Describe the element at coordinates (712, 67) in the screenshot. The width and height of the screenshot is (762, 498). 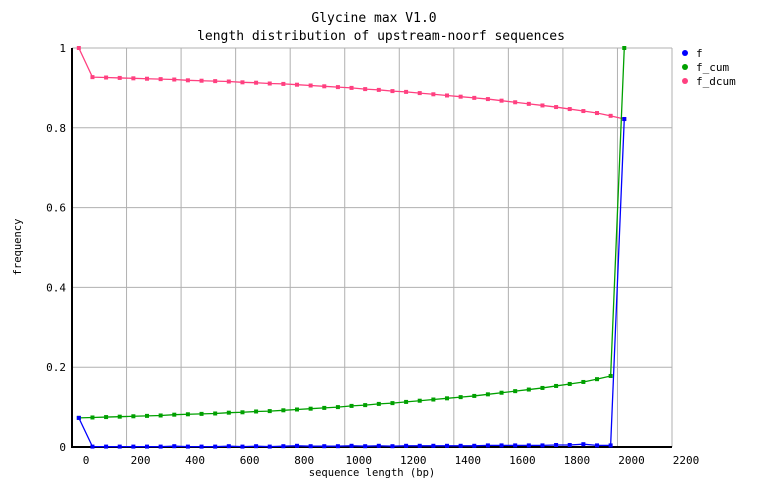
I see `legend-label: f_cum` at that location.